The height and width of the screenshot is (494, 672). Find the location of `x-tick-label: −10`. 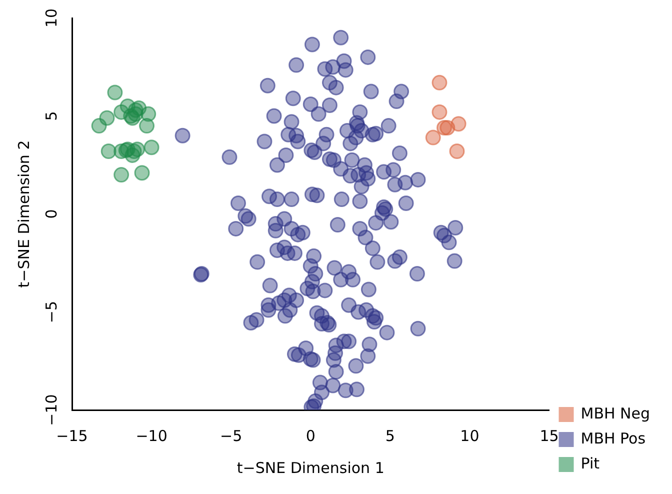

x-tick-label: −10 is located at coordinates (152, 435).